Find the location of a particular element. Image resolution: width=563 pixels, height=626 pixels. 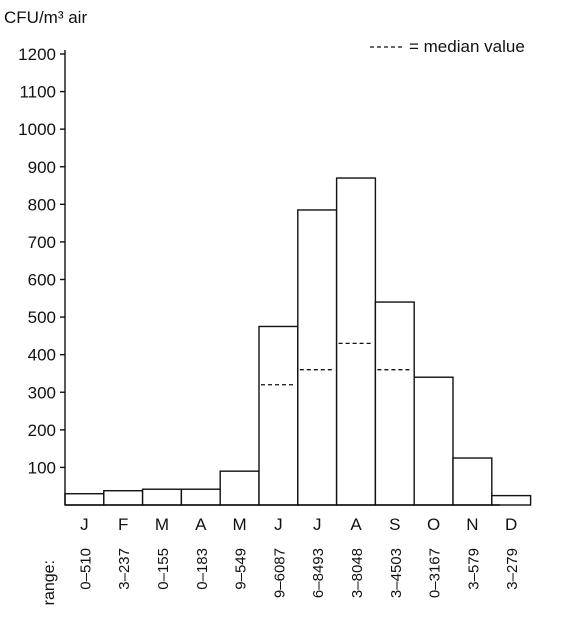

x-tick-label: D is located at coordinates (511, 524).